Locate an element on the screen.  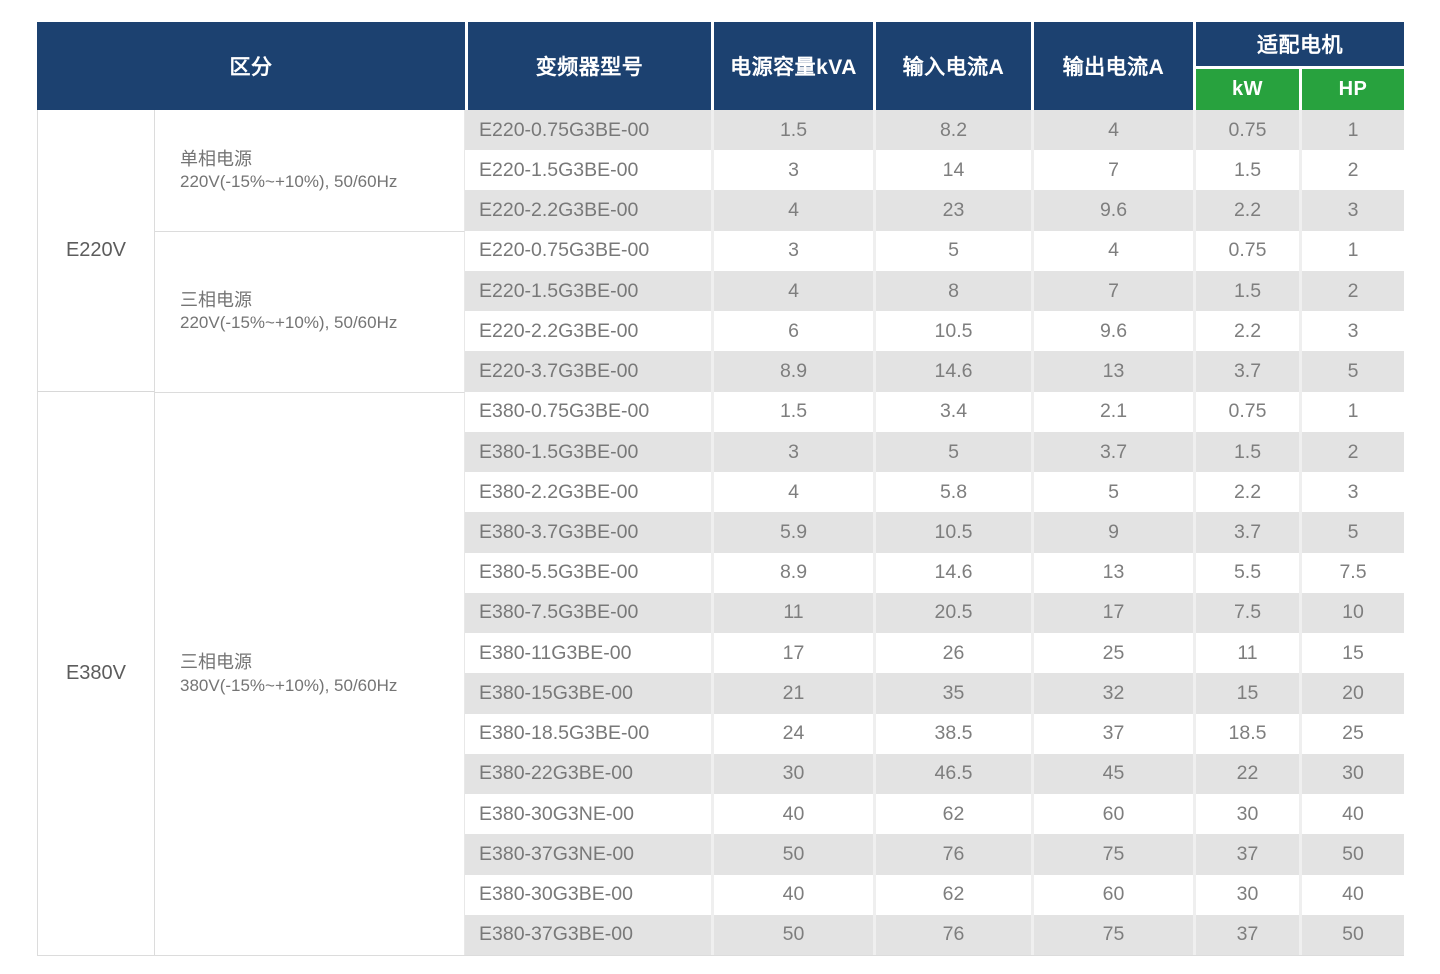
capacity-cell: 11 is located at coordinates (792, 613).